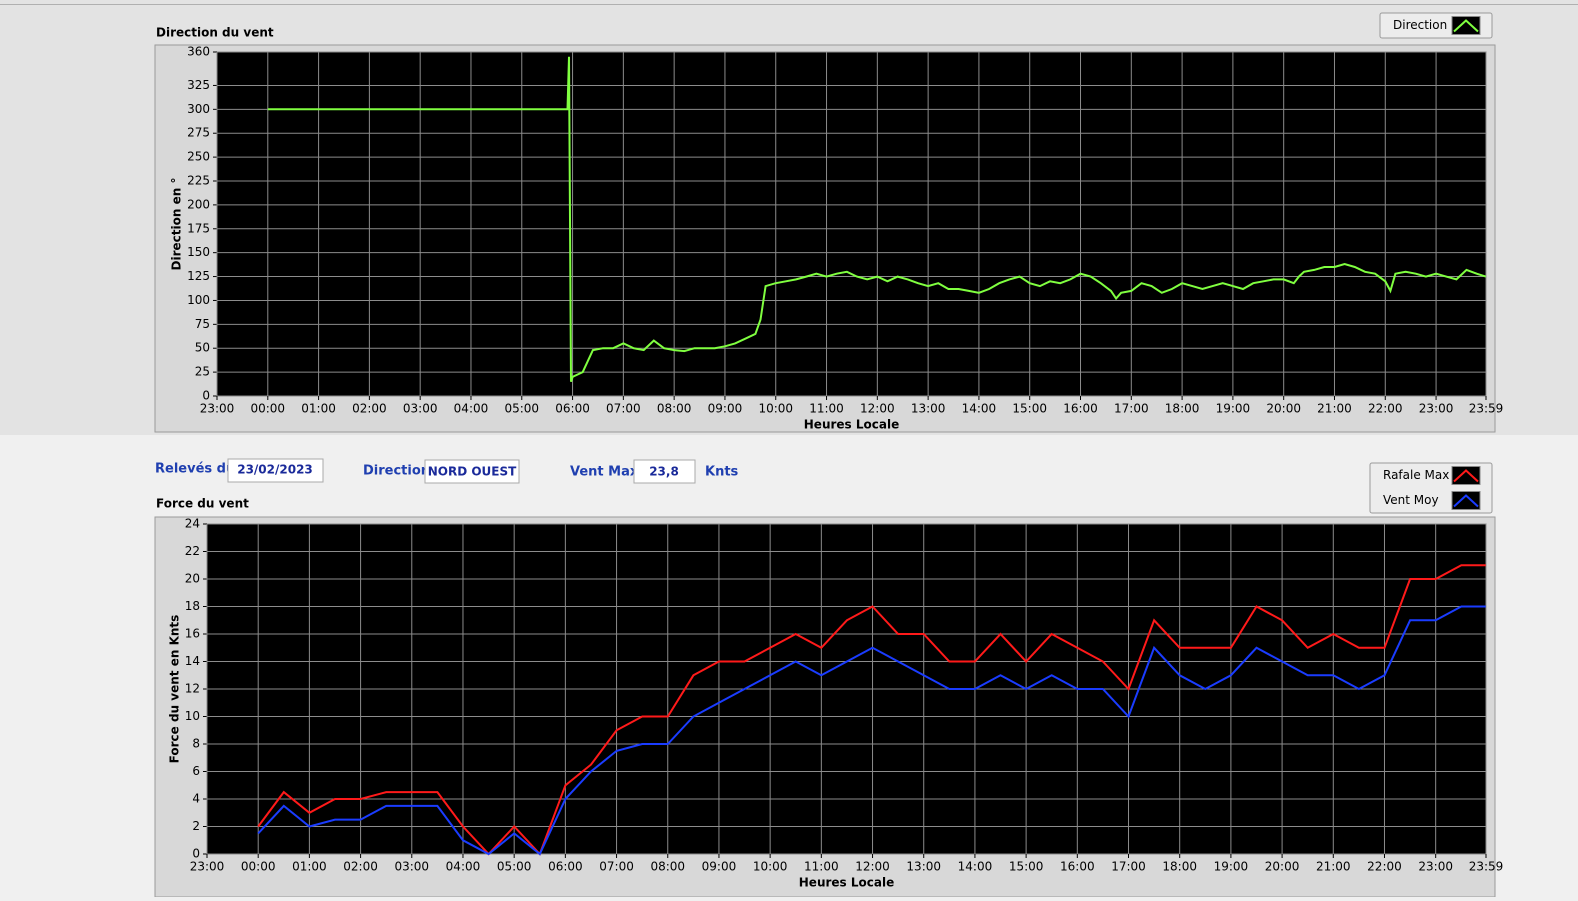  I want to click on legend-label: Direction, so click(1420, 25).